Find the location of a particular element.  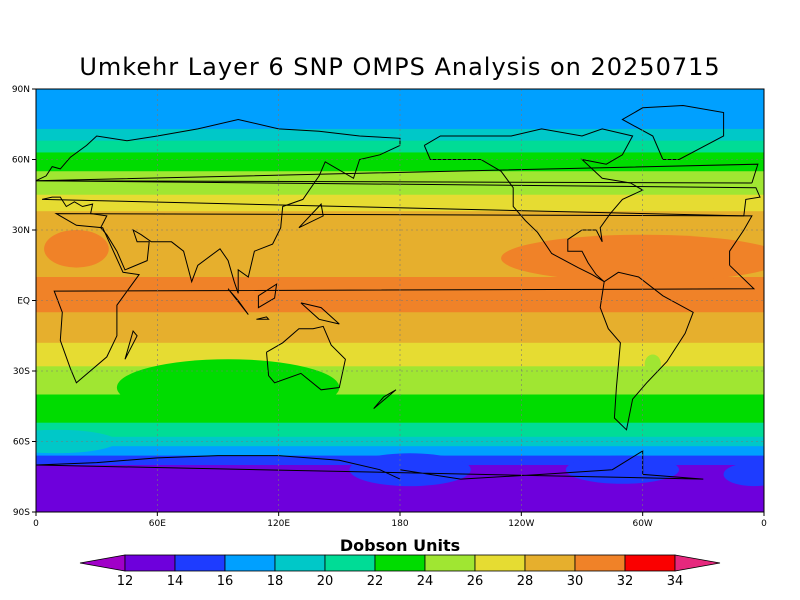

lat-label: 90S is located at coordinates (21, 513).